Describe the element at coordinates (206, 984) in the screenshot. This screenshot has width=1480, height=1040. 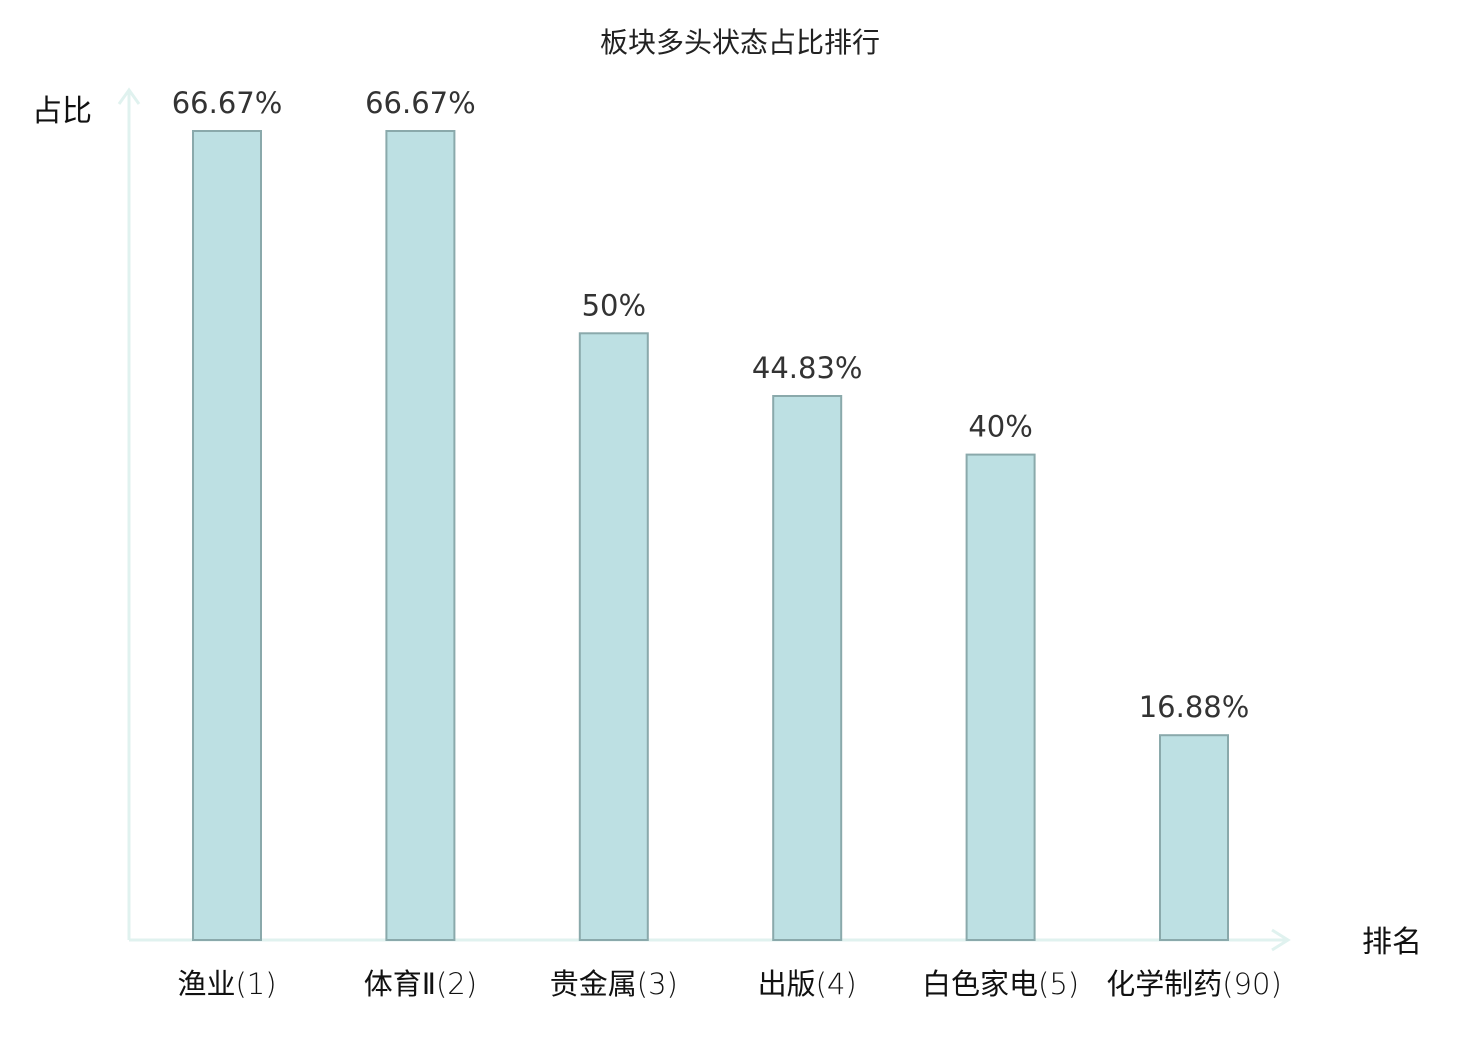
I see `category-name: 渔业` at that location.